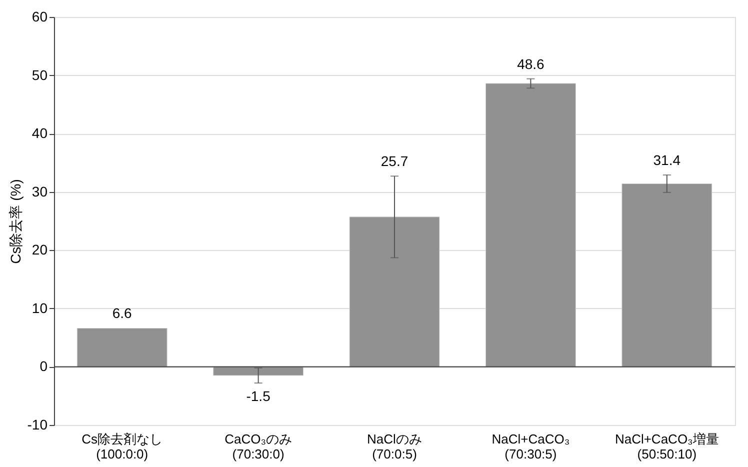  What do you see at coordinates (122, 447) in the screenshot?
I see `x-tick-label: Cs除去剤なし (100:0:0)` at bounding box center [122, 447].